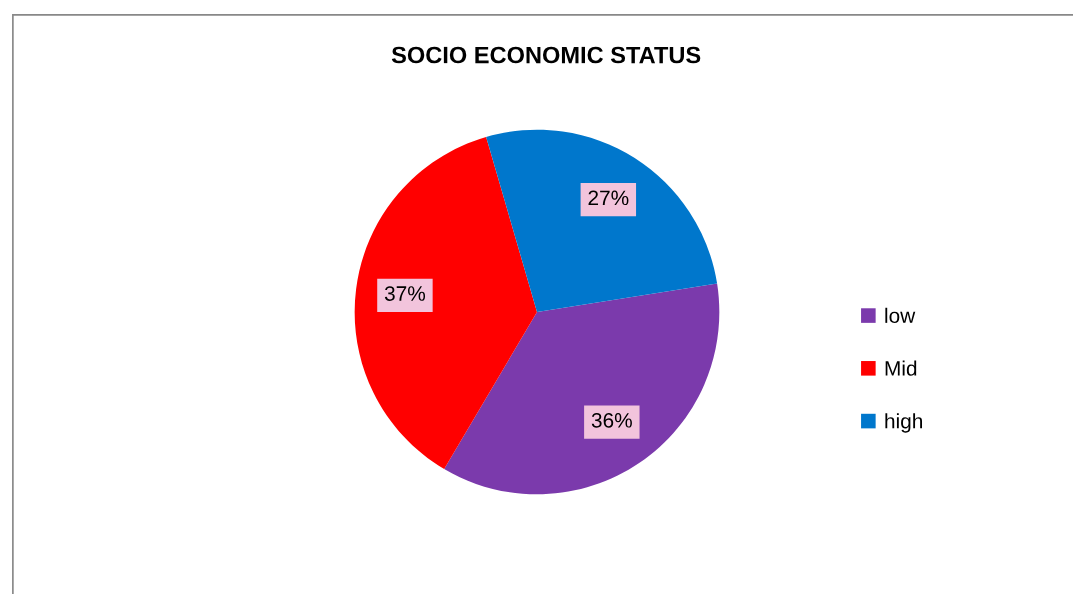 The height and width of the screenshot is (594, 1073). Describe the element at coordinates (608, 198) in the screenshot. I see `data-label: 27%` at that location.